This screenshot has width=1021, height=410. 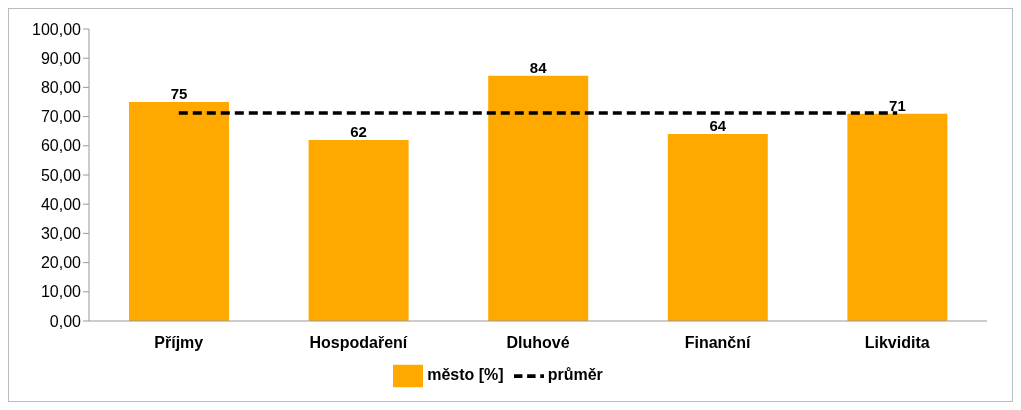 What do you see at coordinates (718, 343) in the screenshot?
I see `x-tick-label: Finanční` at bounding box center [718, 343].